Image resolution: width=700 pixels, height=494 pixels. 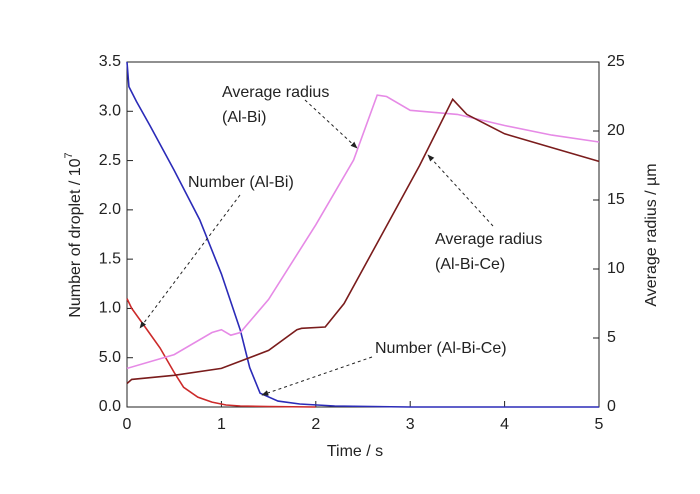 I want to click on y-tick-label: 2.5, so click(x=110, y=160).